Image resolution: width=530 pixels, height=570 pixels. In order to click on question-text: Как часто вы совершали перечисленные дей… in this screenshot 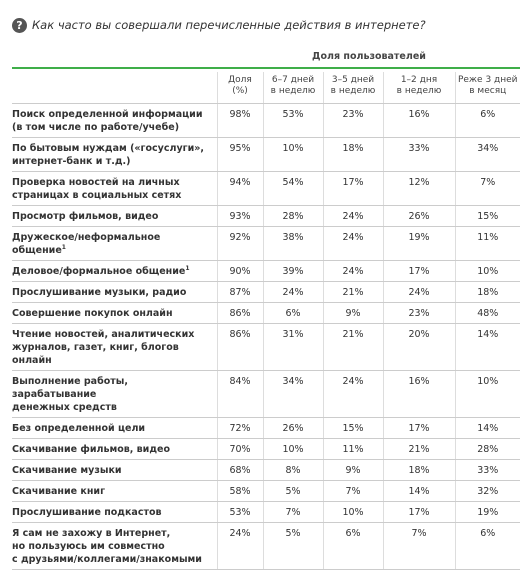, I will do `click(229, 25)`.